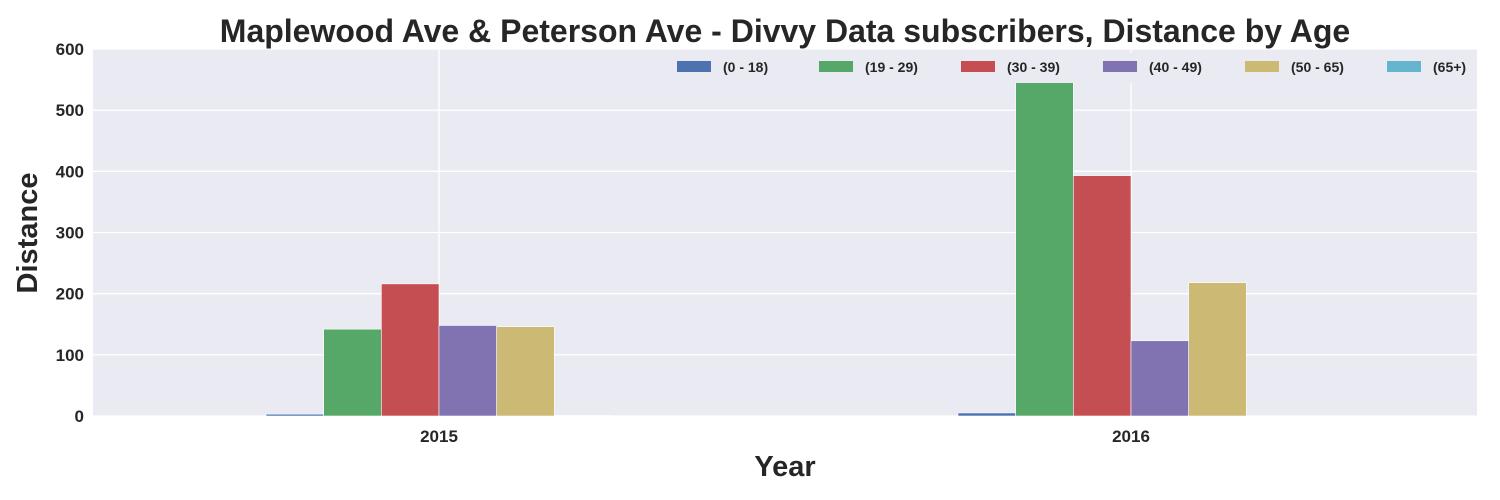 The width and height of the screenshot is (1500, 500). What do you see at coordinates (745, 67) in the screenshot?
I see `legend-label: (0 - 18)` at bounding box center [745, 67].